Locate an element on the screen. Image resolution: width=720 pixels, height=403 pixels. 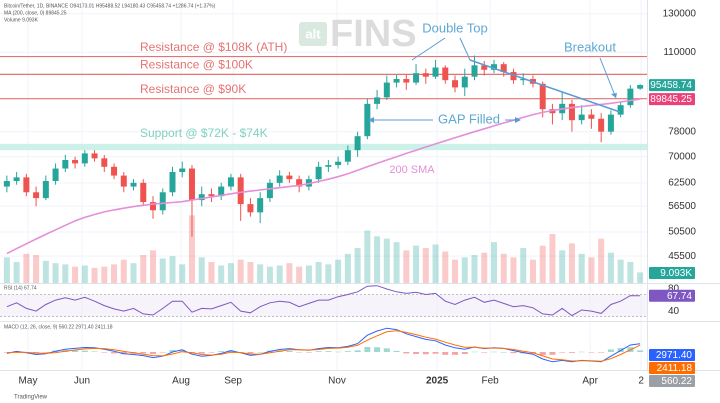
volume-badge: 9.093K is located at coordinates (676, 273).